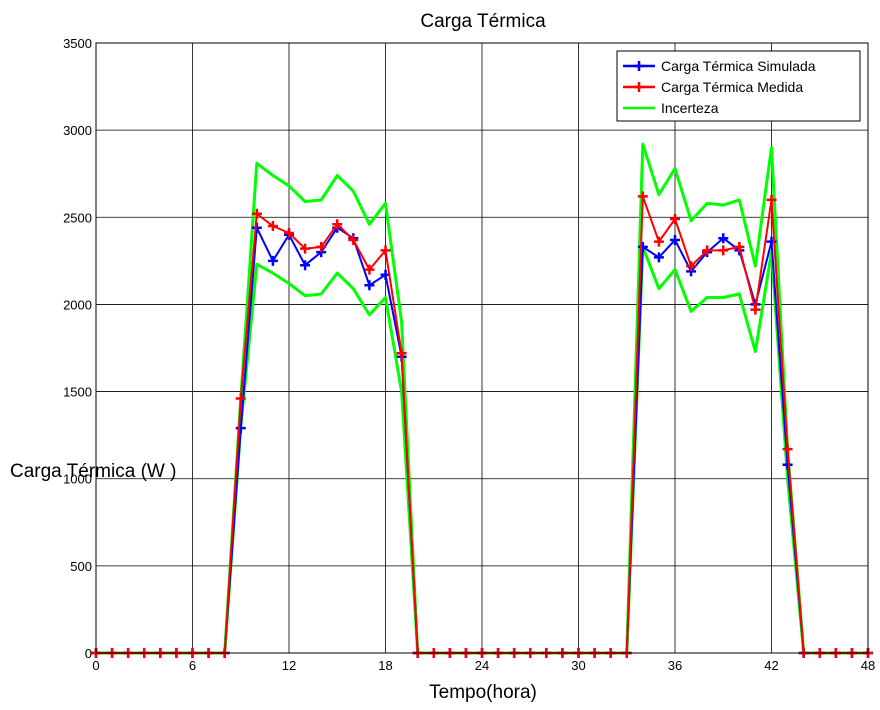 The width and height of the screenshot is (880, 710). I want to click on y-tick-label: 1000, so click(77, 479).